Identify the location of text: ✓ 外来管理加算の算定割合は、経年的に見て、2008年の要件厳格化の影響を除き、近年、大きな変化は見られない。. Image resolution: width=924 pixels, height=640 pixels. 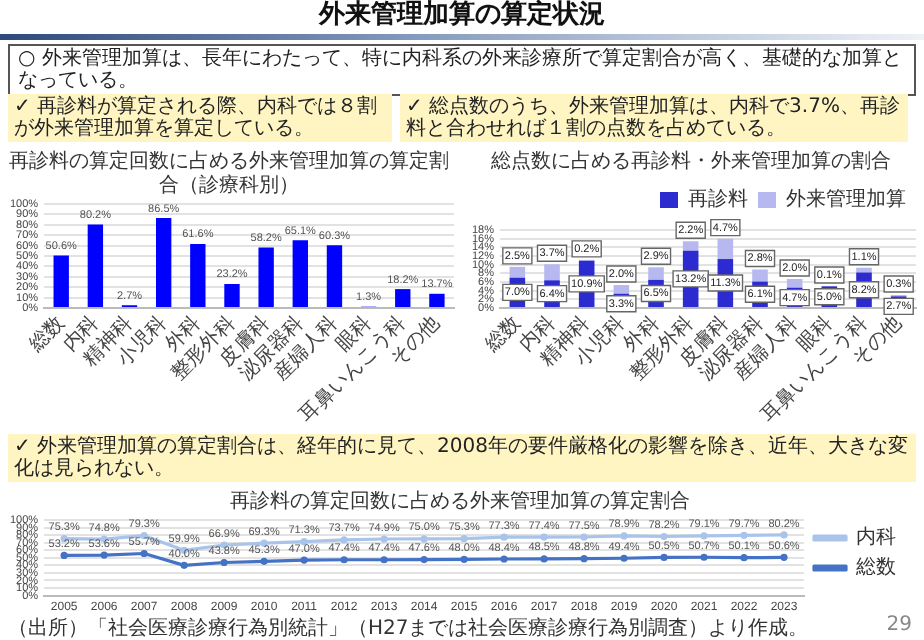
(462, 458).